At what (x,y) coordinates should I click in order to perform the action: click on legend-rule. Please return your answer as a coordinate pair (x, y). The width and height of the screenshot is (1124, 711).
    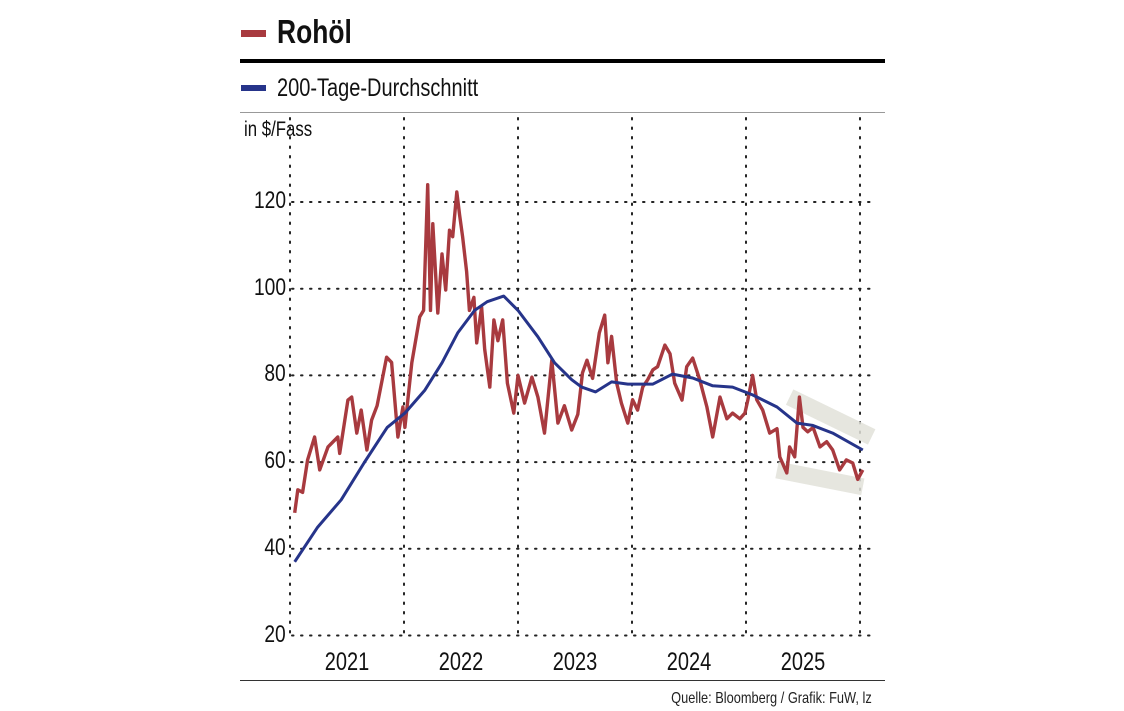
    Looking at the image, I should click on (562, 112).